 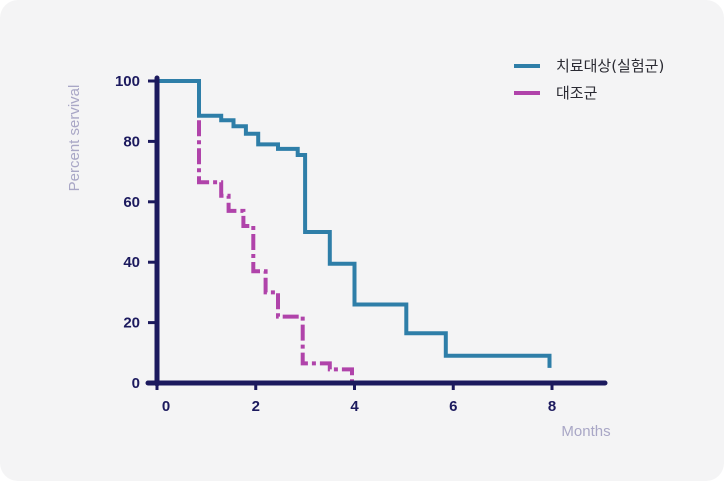 What do you see at coordinates (131, 323) in the screenshot?
I see `y-tick-label: 20` at bounding box center [131, 323].